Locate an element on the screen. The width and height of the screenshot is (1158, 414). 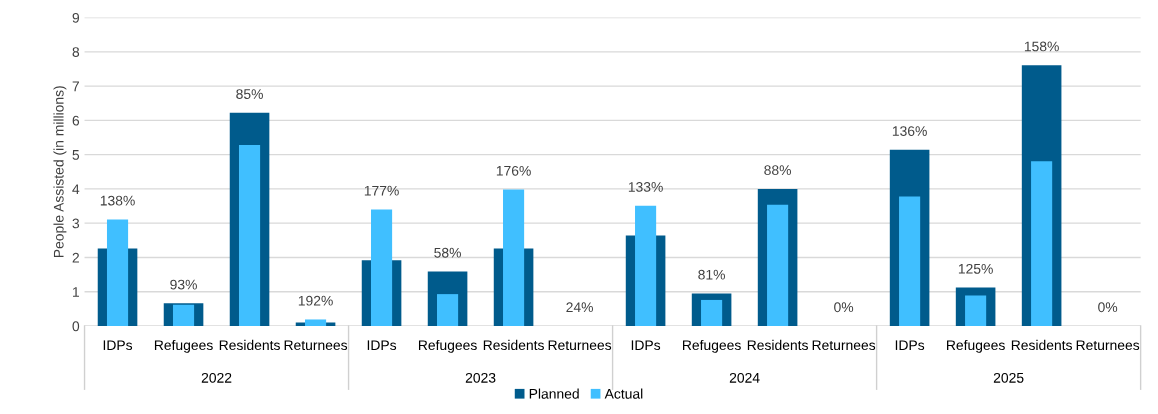
annotation: 125% is located at coordinates (975, 268).